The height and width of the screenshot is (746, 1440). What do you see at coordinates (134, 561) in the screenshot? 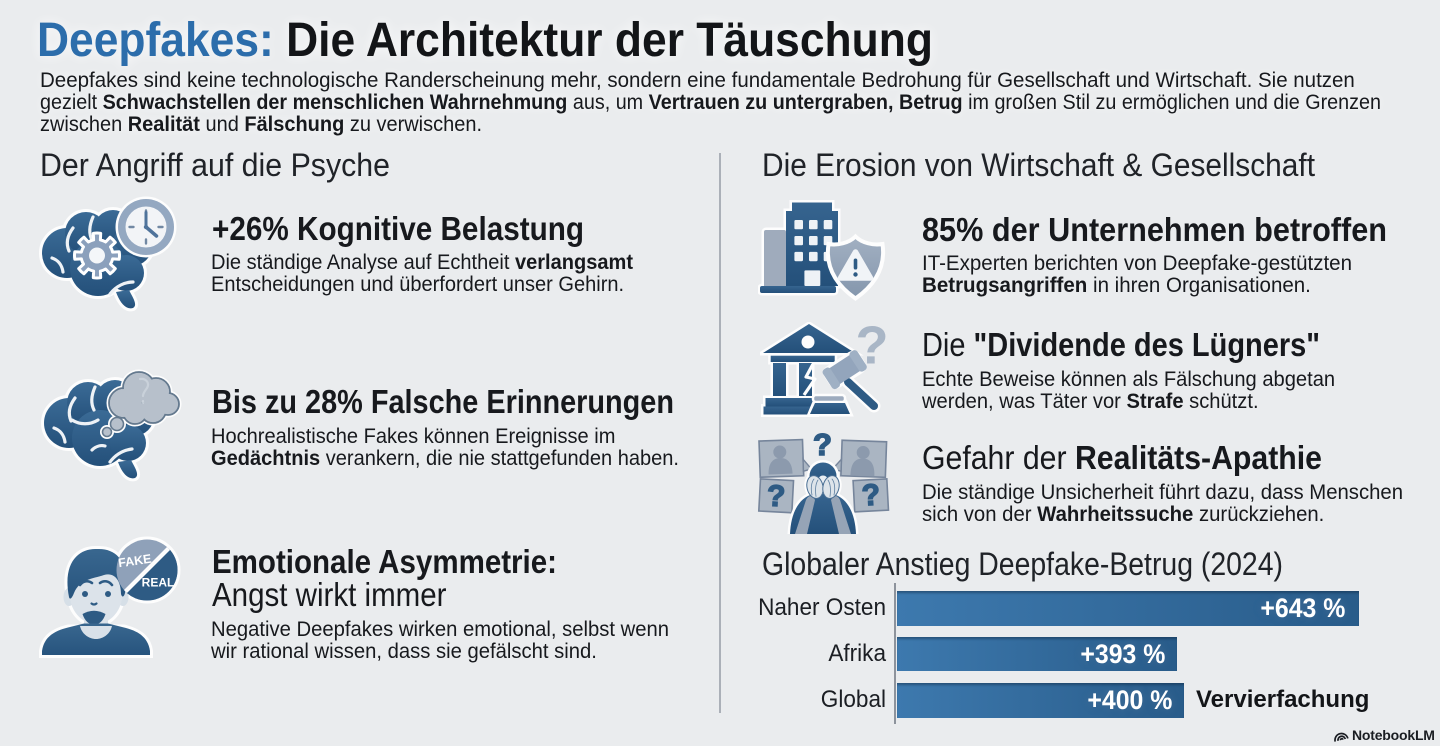
I see `svg-text: FAKE` at bounding box center [134, 561].